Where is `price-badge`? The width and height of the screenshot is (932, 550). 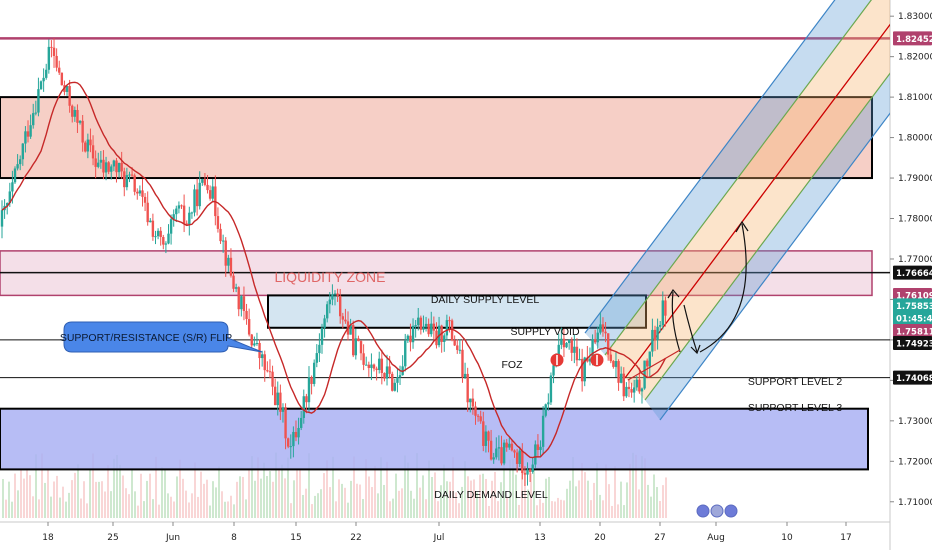 price-badge is located at coordinates (912, 305).